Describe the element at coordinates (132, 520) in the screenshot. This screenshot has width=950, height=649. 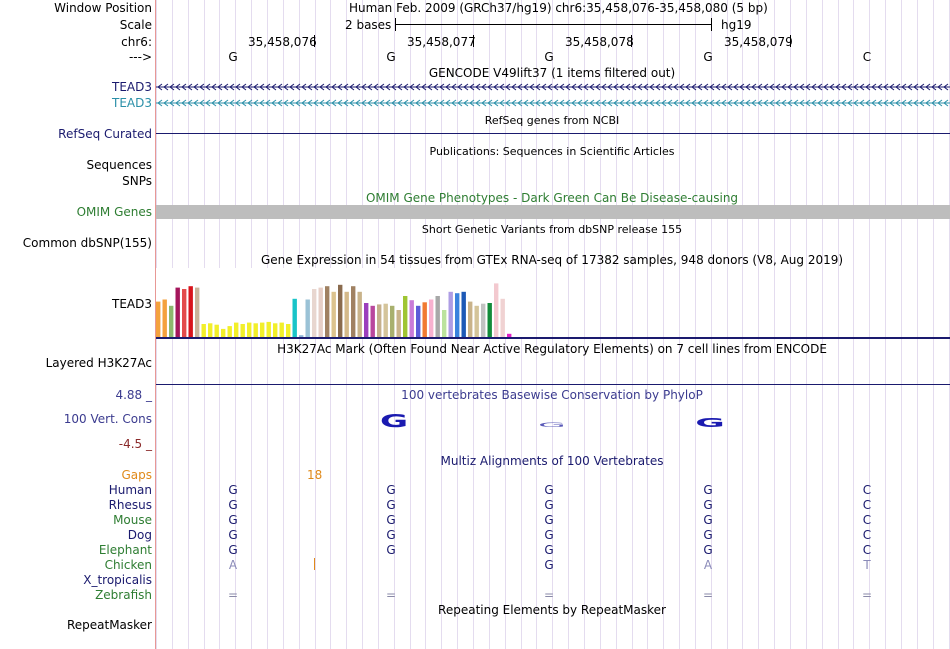
I see `species-label-mouse: Mouse` at that location.